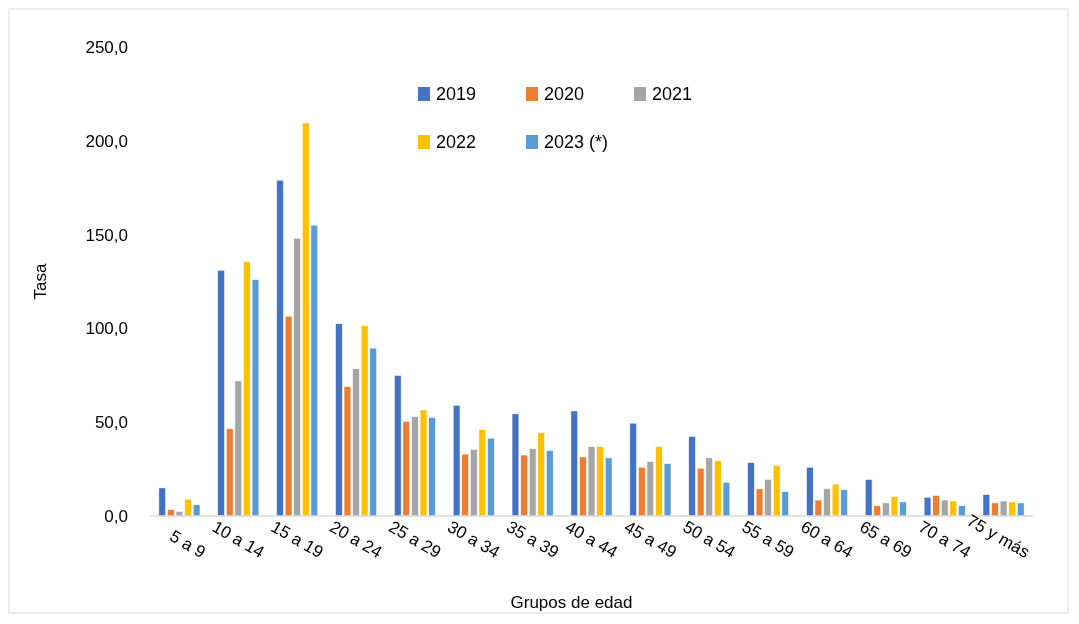  Describe the element at coordinates (650, 539) in the screenshot. I see `x-tick-label: 45 a 49` at that location.